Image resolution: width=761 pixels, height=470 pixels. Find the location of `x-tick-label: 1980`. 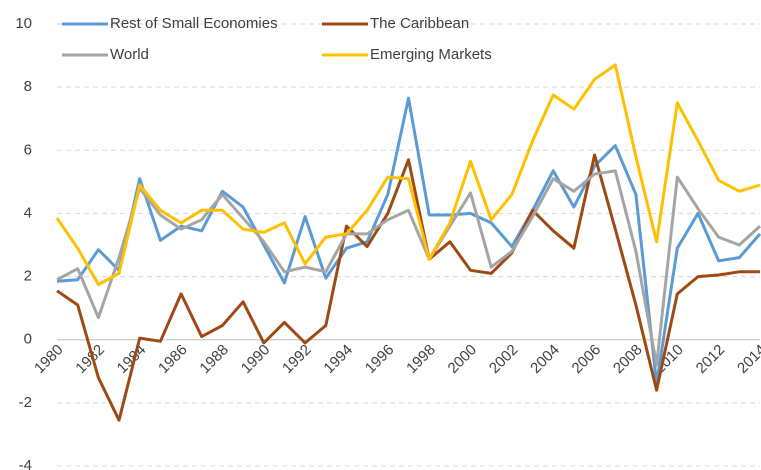

x-tick-label: 1980 is located at coordinates (49, 359).